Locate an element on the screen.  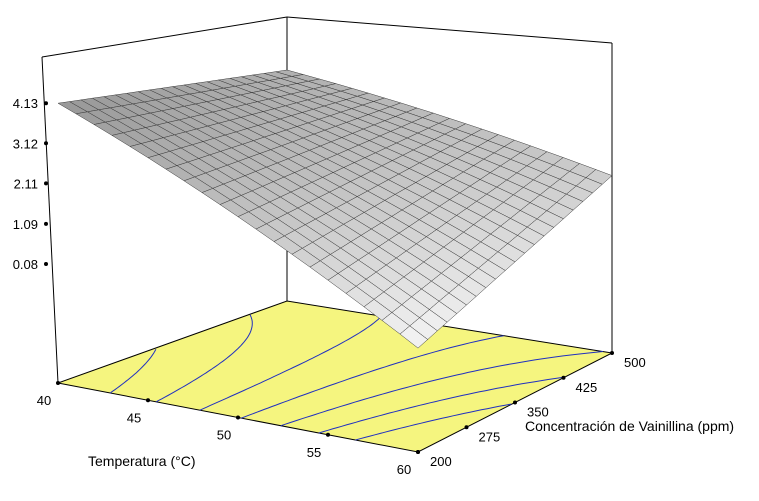
x-tick-label: 50 is located at coordinates (224, 435).